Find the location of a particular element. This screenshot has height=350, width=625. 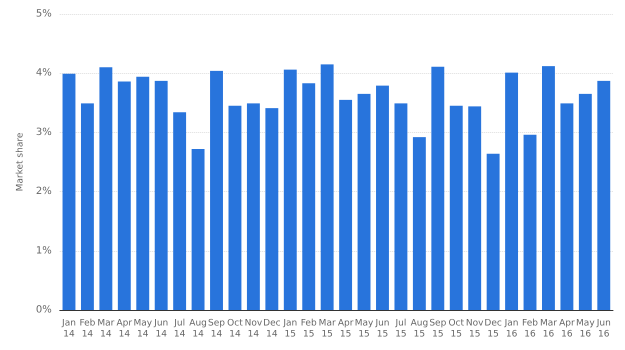

x-tick-label: May 15 is located at coordinates (364, 329).